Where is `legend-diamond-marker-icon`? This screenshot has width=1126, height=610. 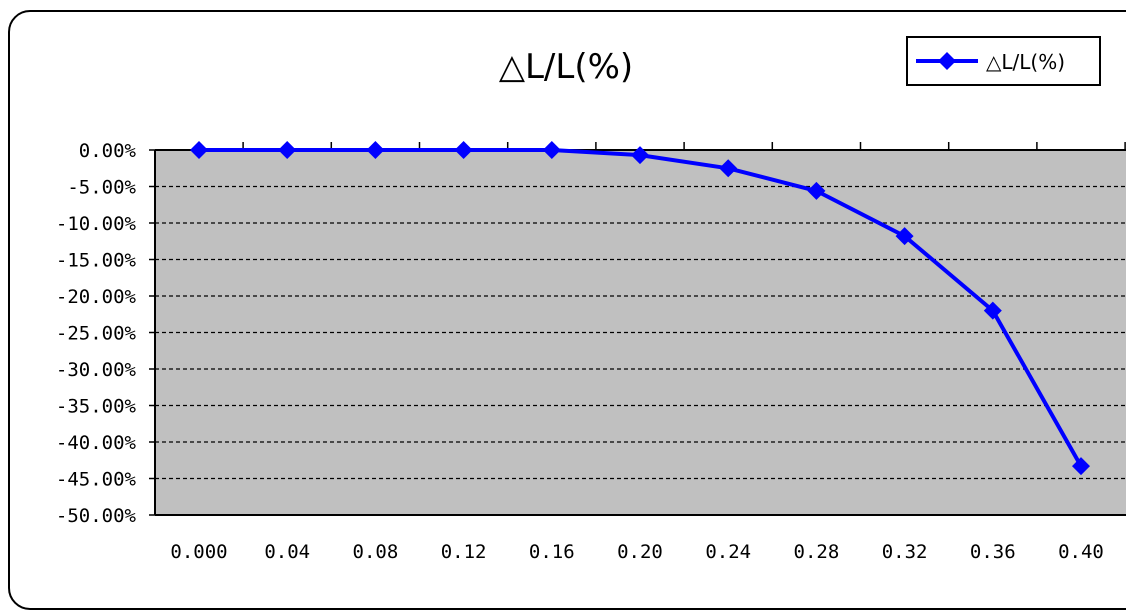
legend-diamond-marker-icon is located at coordinates (947, 61).